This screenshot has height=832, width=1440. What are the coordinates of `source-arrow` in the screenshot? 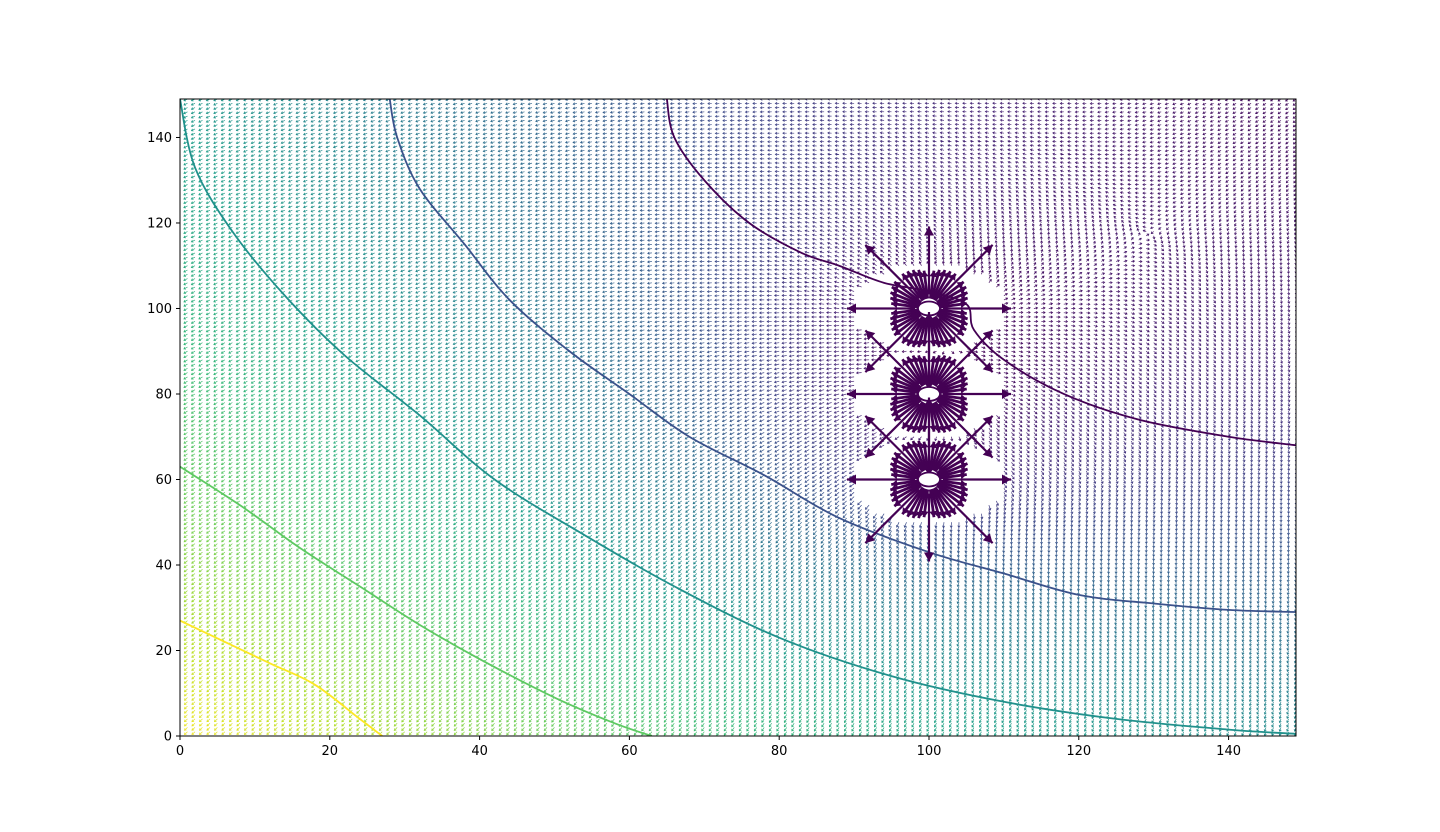 It's located at (966, 357).